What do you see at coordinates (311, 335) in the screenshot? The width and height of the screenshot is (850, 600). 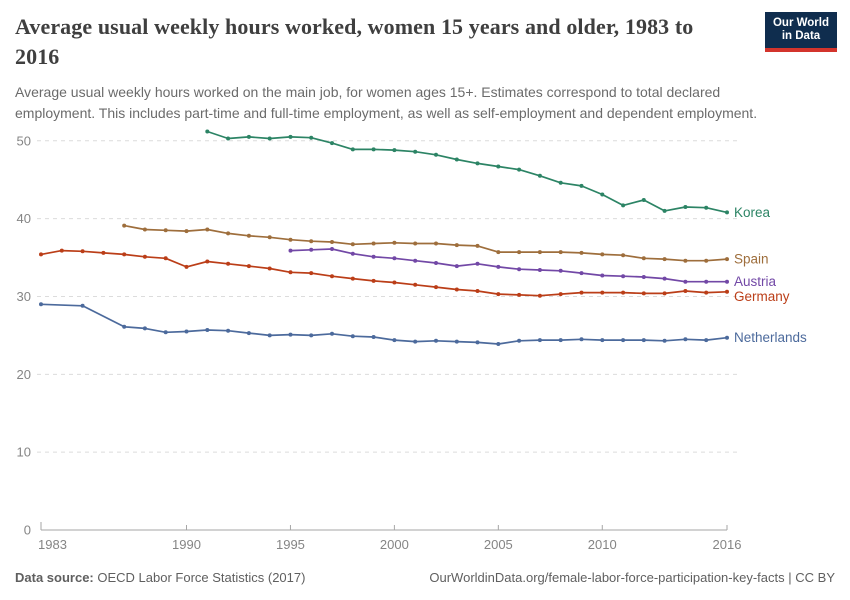 I see `data-point-netherlands-1996` at bounding box center [311, 335].